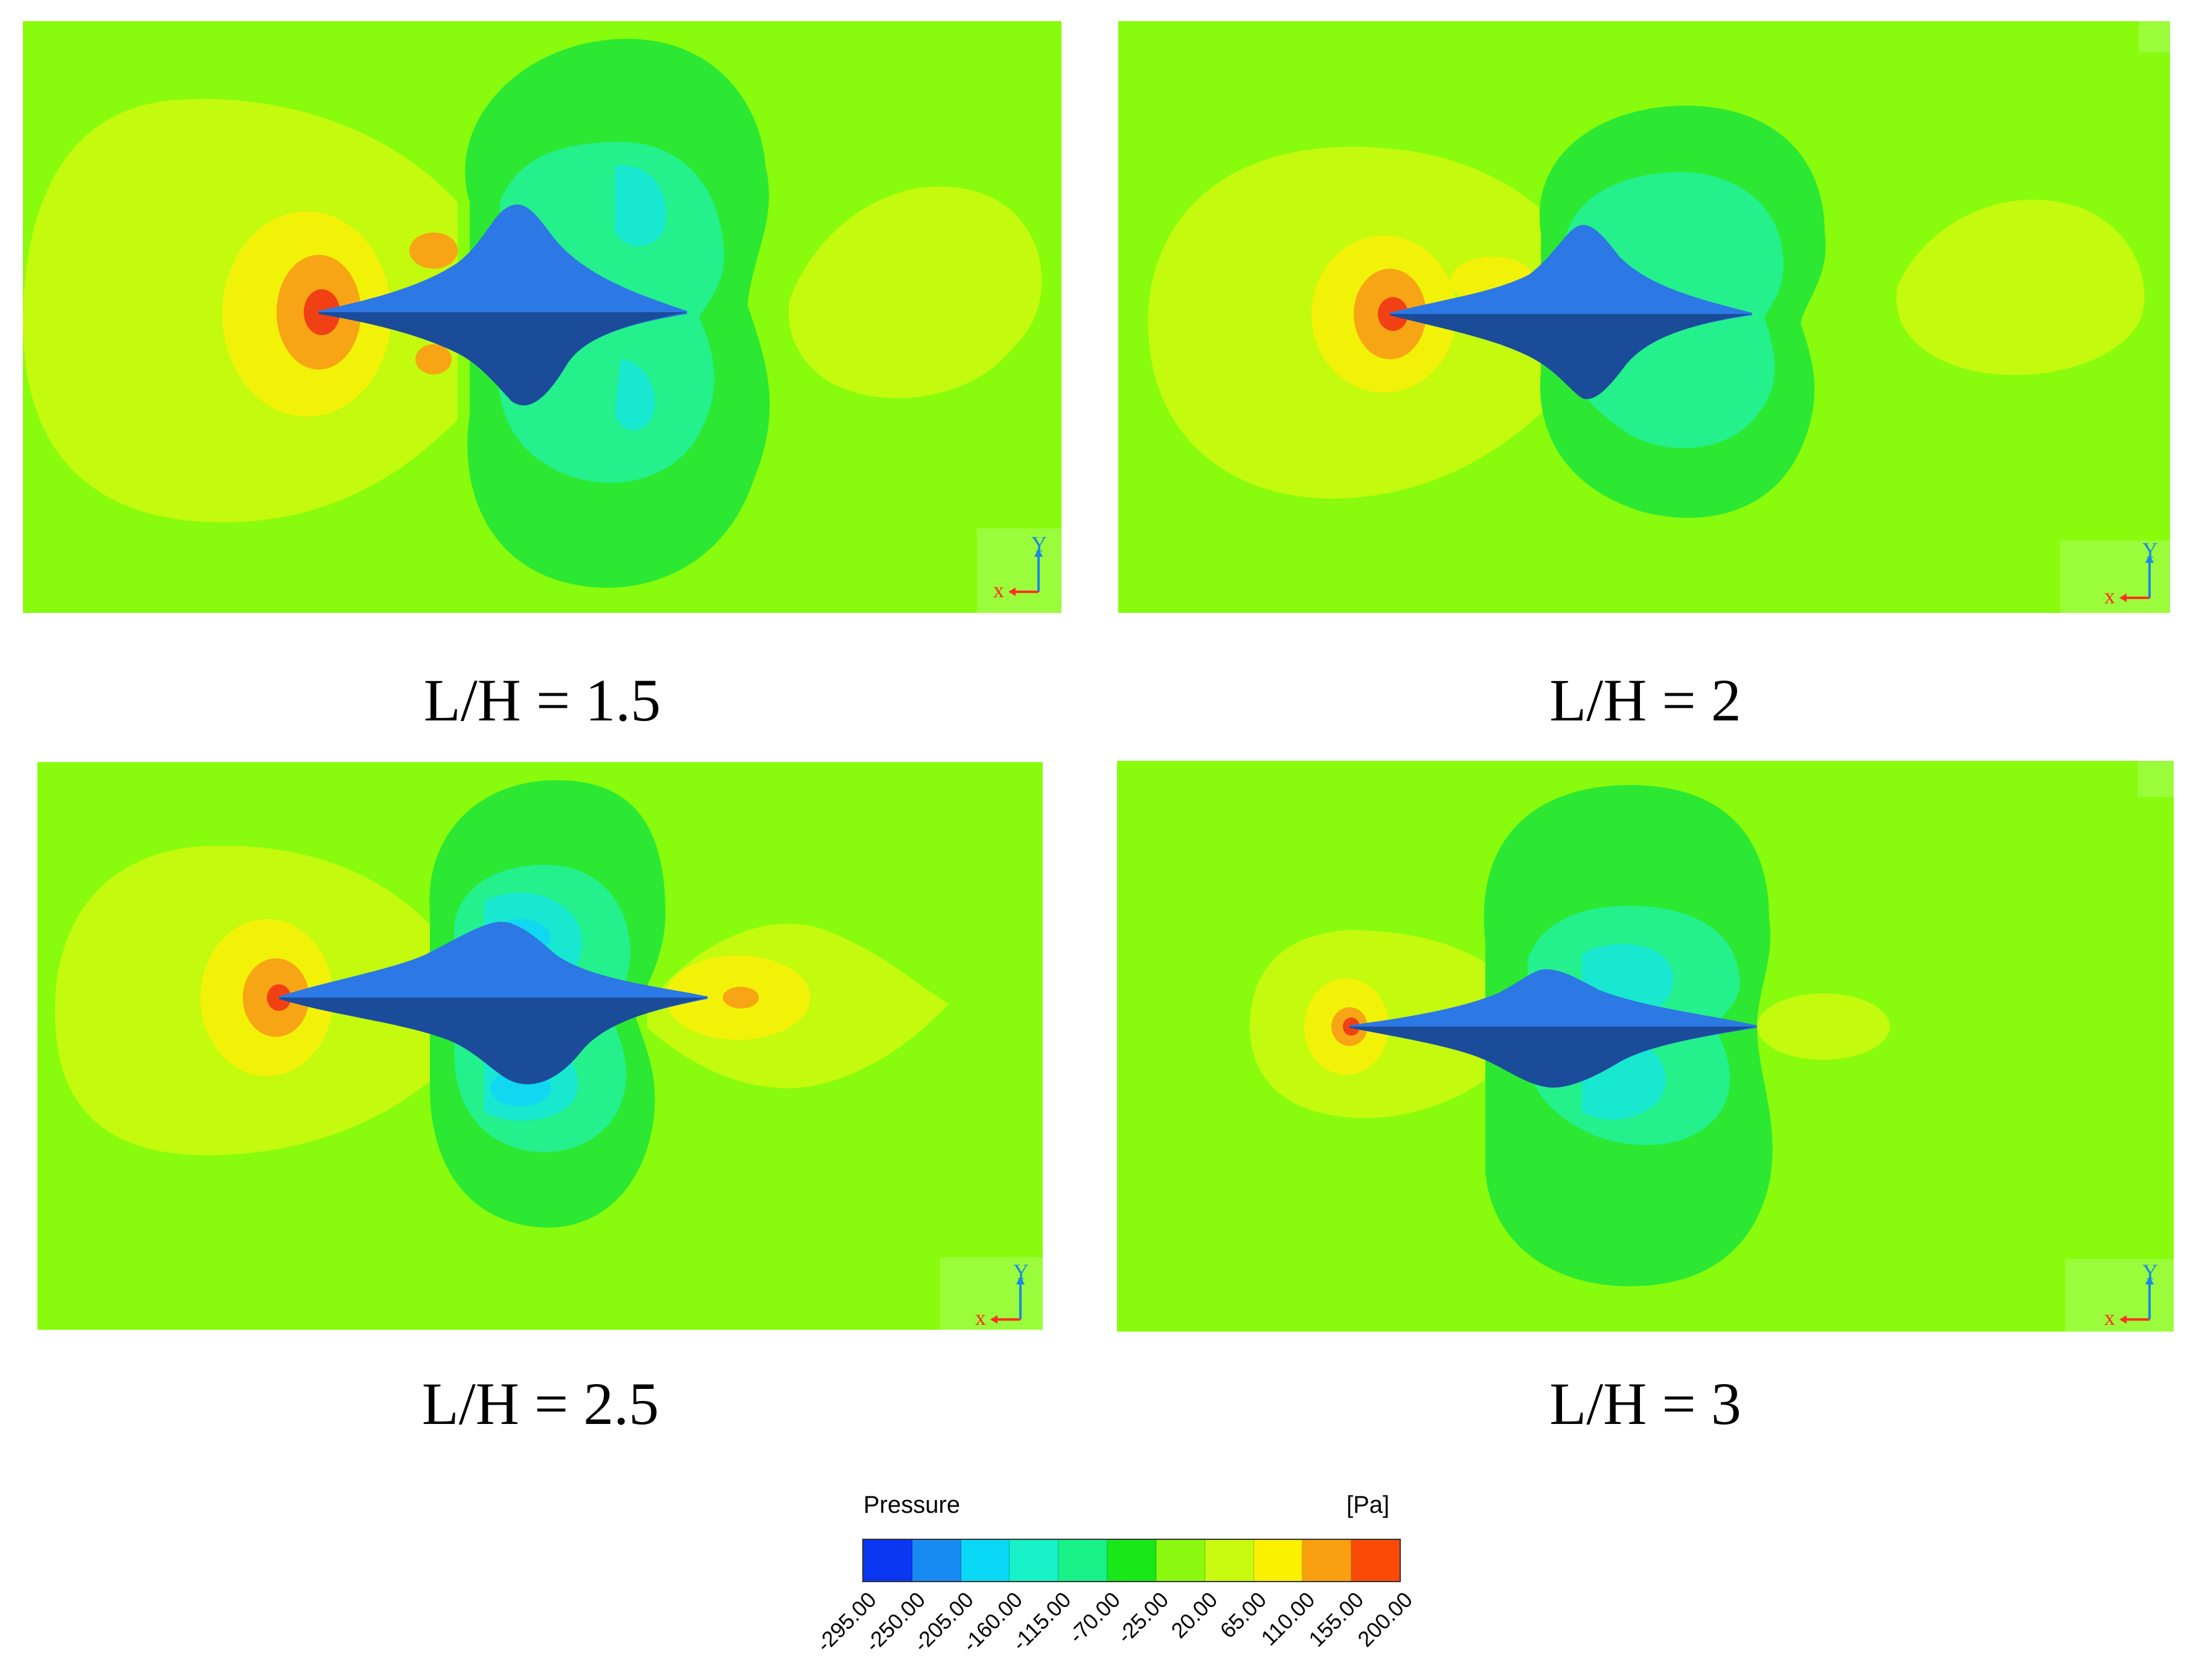 This screenshot has height=1680, width=2193. Describe the element at coordinates (1194, 1615) in the screenshot. I see `colorbar-tick-label: 20.00` at that location.